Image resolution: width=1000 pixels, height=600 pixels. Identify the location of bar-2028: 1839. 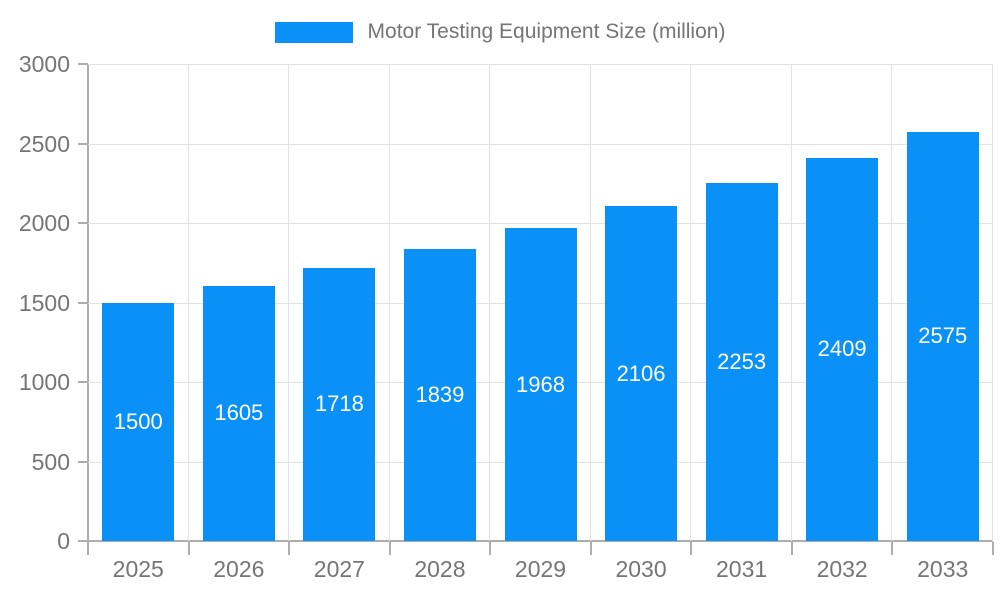
(439, 394).